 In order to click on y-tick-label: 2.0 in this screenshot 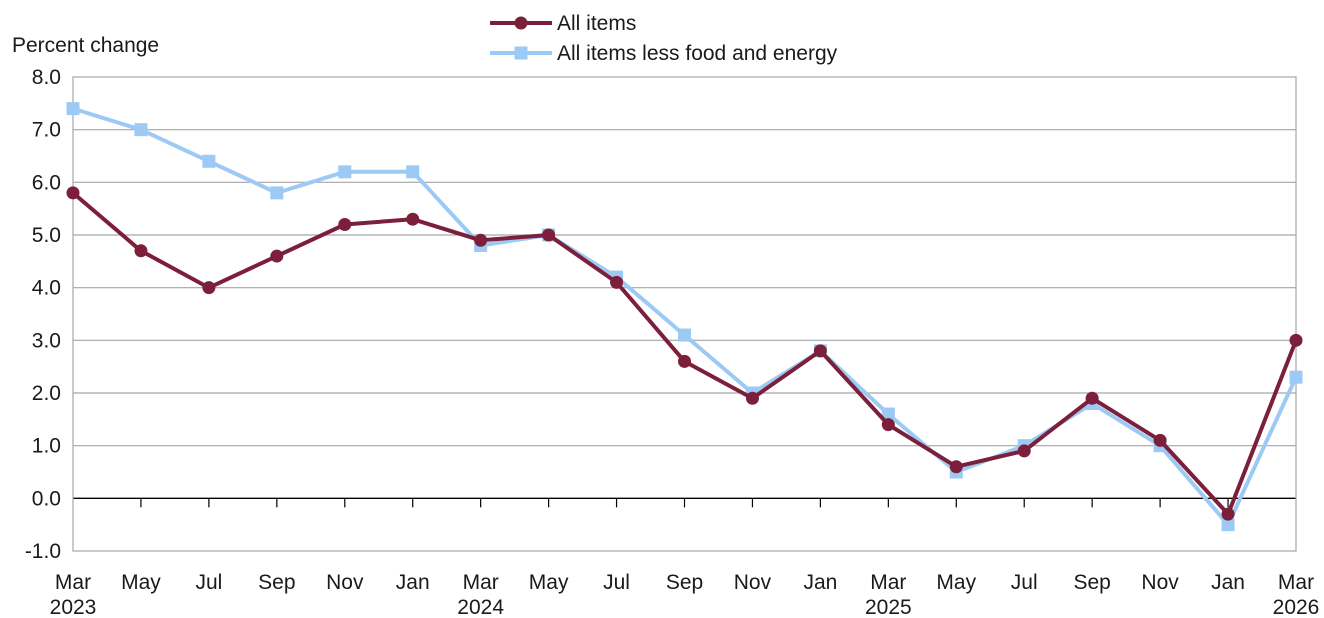, I will do `click(46, 393)`.